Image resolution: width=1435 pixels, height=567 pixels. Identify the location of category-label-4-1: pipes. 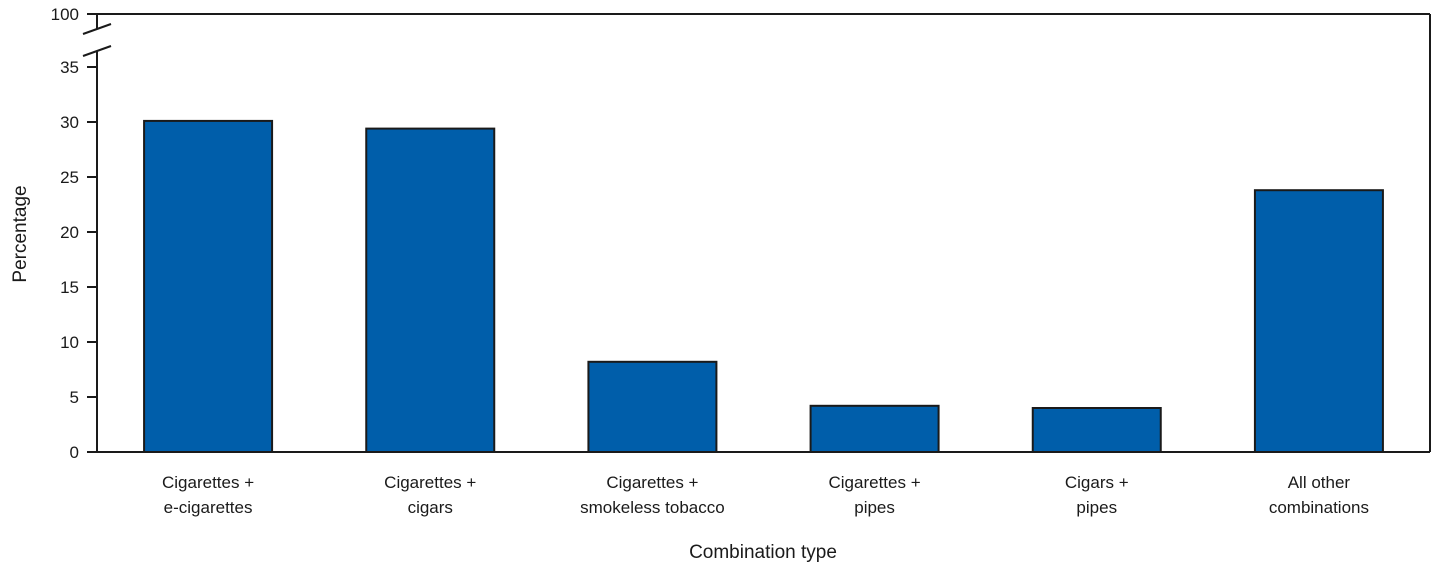
(1096, 507).